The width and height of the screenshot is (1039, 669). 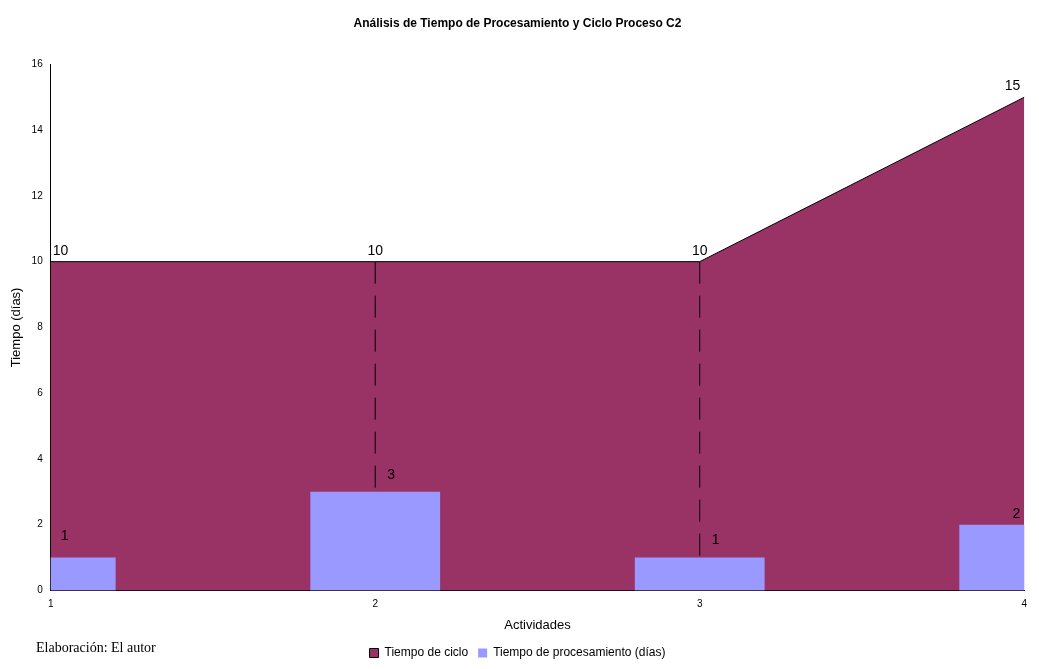 I want to click on text: Elaboración: El autor, so click(x=96, y=648).